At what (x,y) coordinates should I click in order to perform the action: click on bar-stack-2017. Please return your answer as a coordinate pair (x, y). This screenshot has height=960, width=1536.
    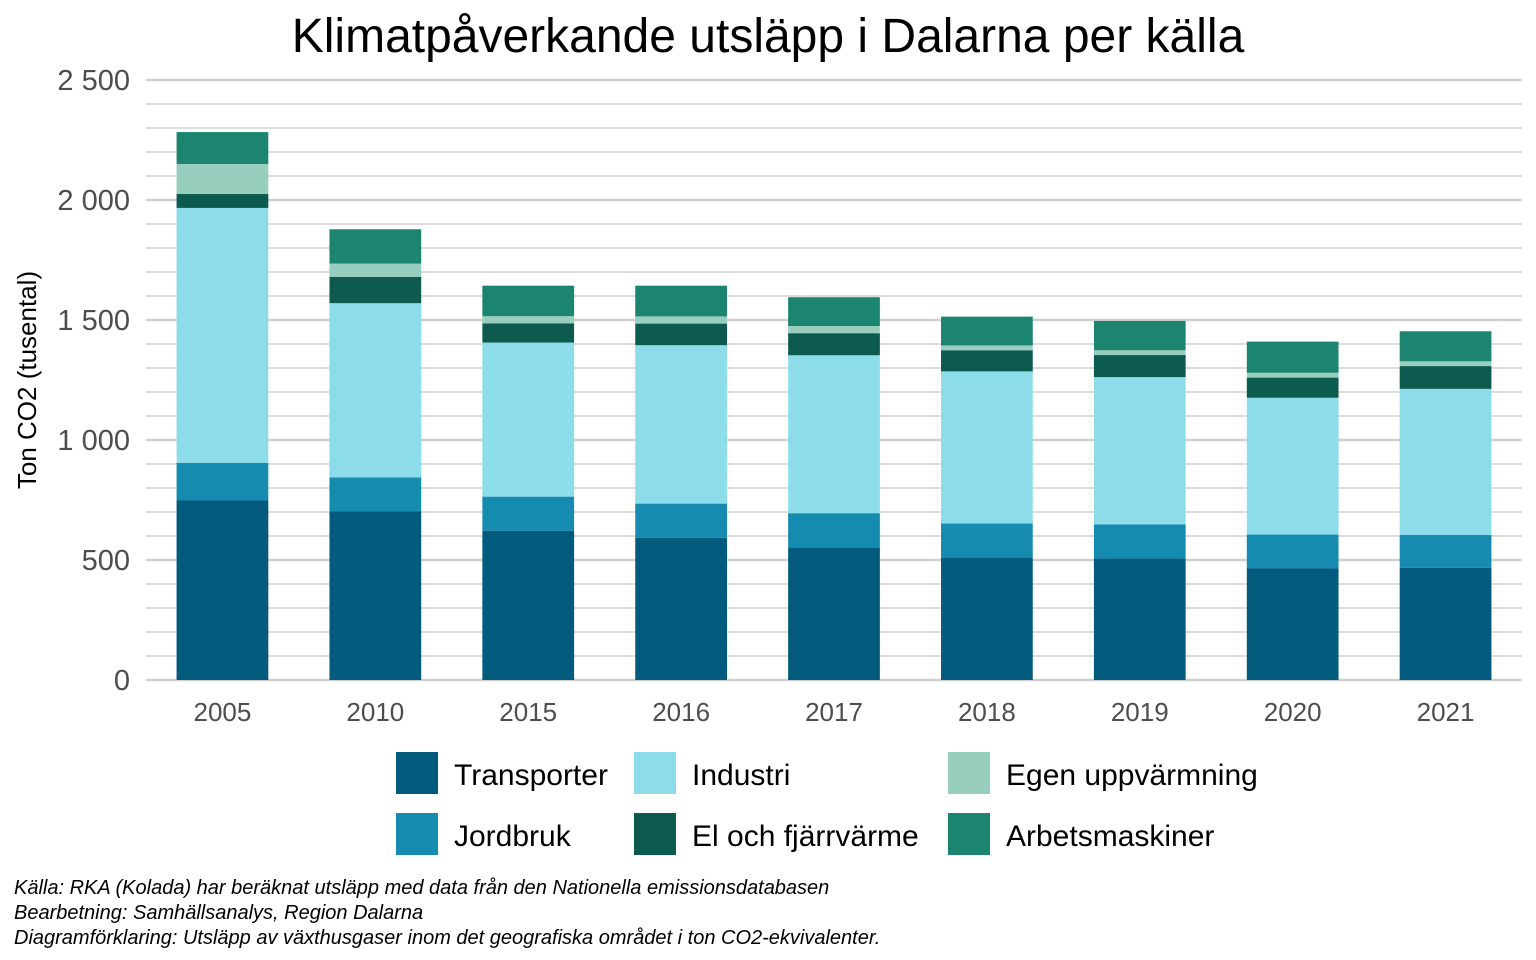
    Looking at the image, I should click on (834, 488).